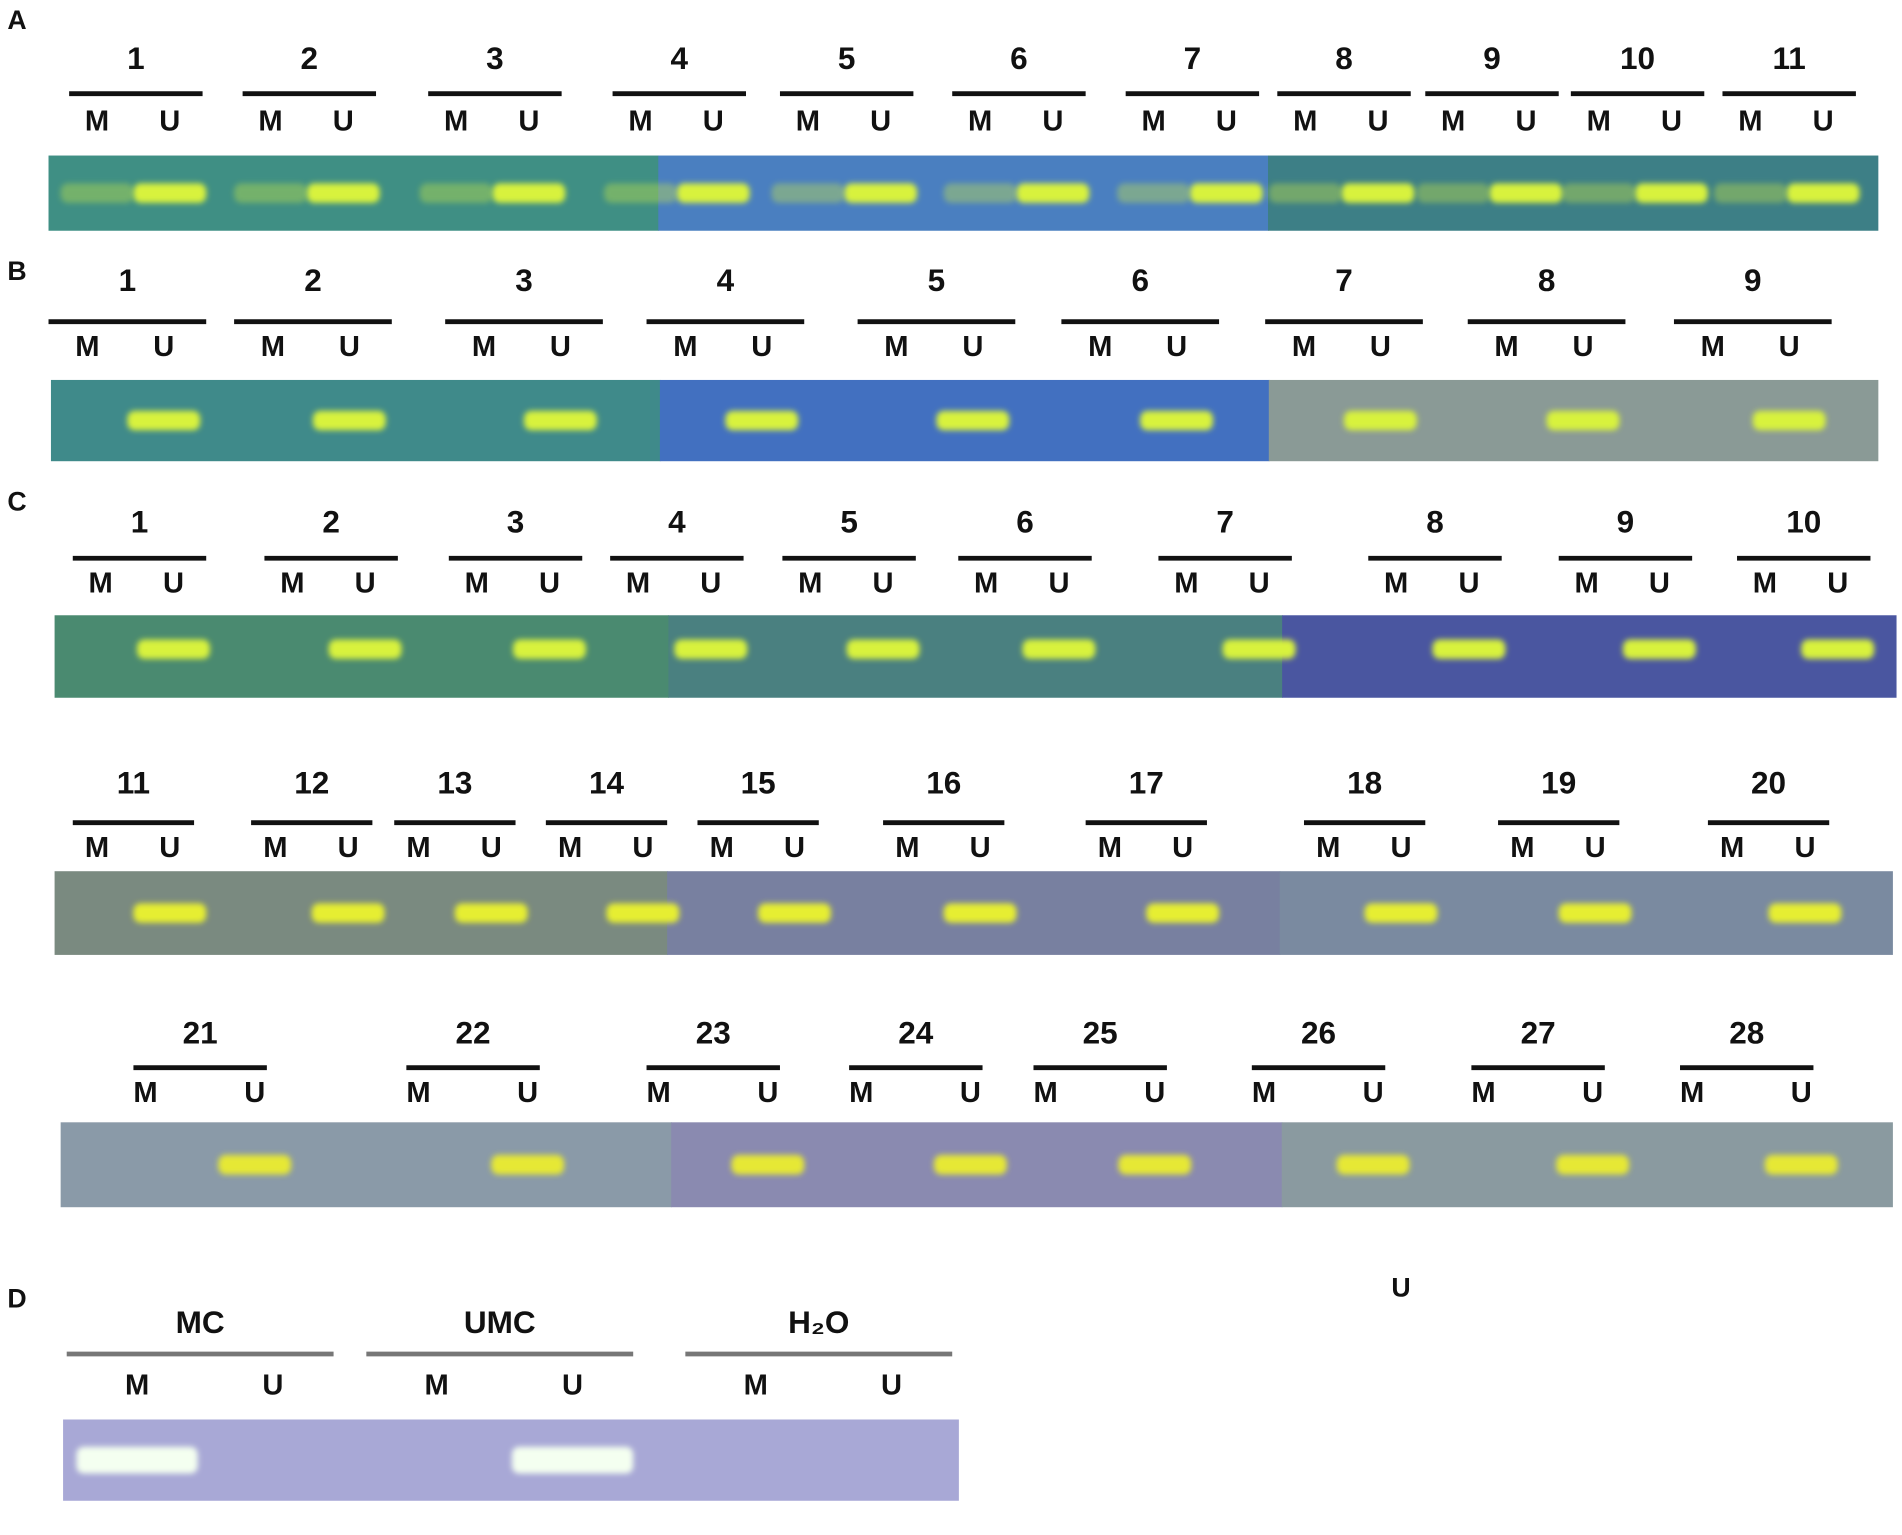 This screenshot has width=1902, height=1535. Describe the element at coordinates (1364, 782) in the screenshot. I see `sample-label: 18` at that location.